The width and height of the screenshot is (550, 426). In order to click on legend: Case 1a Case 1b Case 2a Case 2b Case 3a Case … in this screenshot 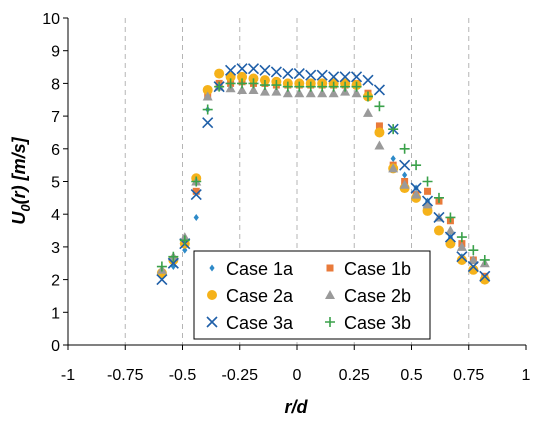, I will do `click(312, 295)`.